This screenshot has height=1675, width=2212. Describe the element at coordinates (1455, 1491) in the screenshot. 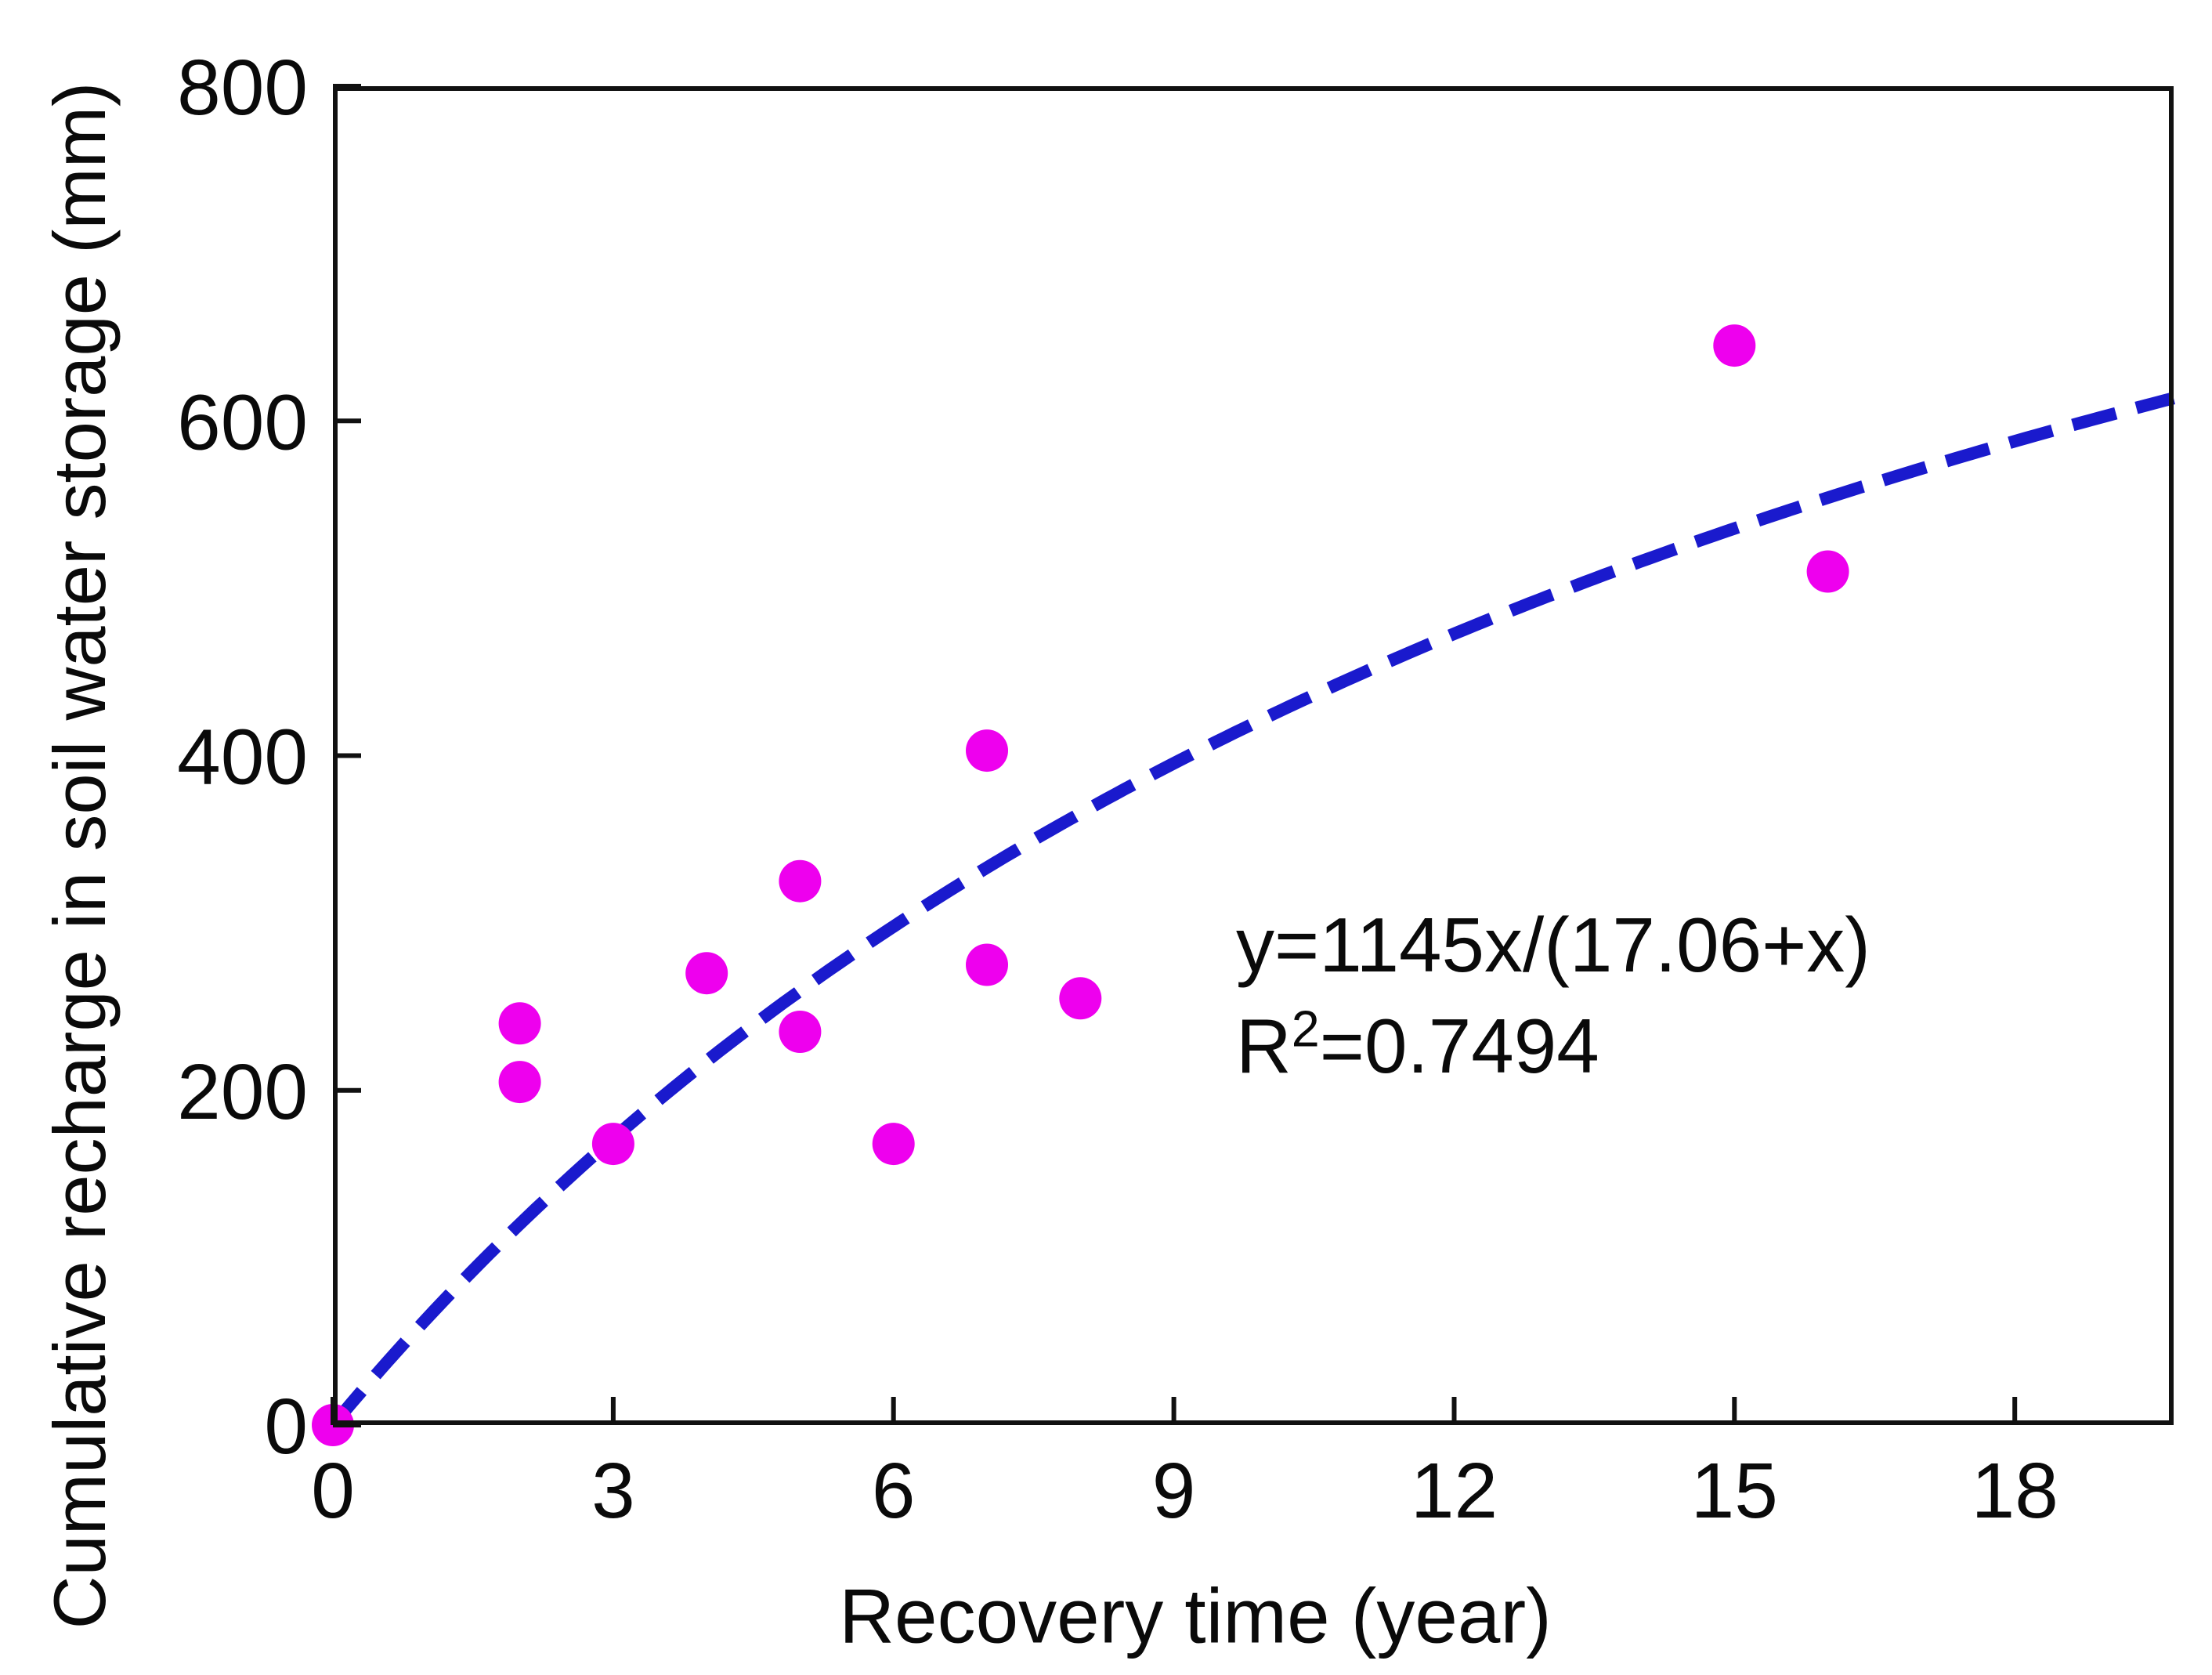

I see `x-tick-label: 12` at that location.